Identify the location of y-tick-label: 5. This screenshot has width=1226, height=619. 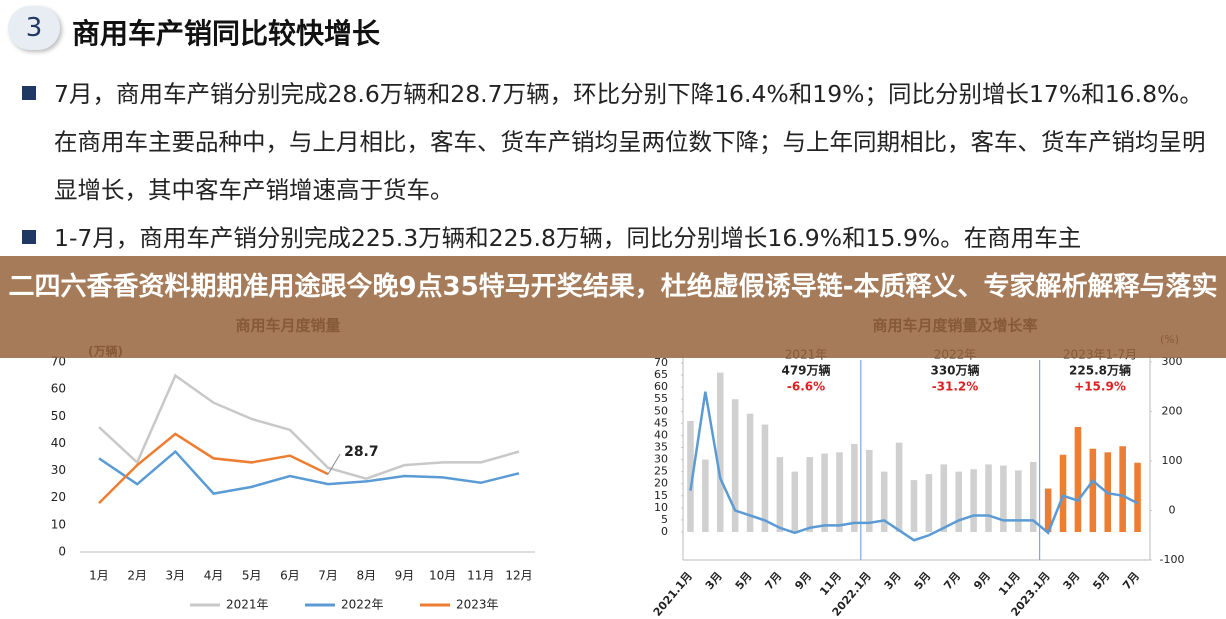
(664, 519).